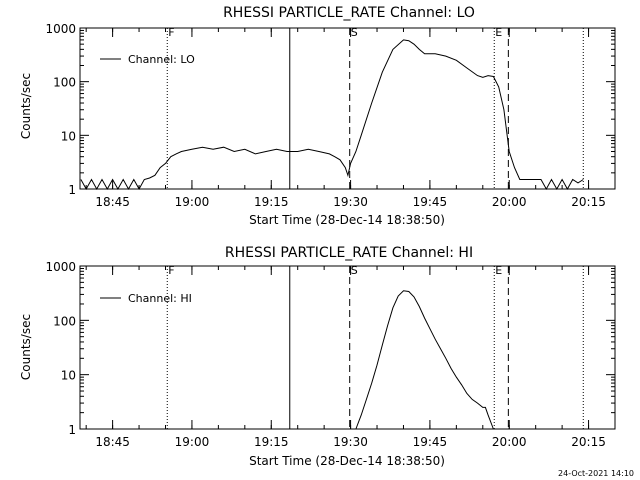  I want to click on legend: Channel: HI, so click(146, 298).